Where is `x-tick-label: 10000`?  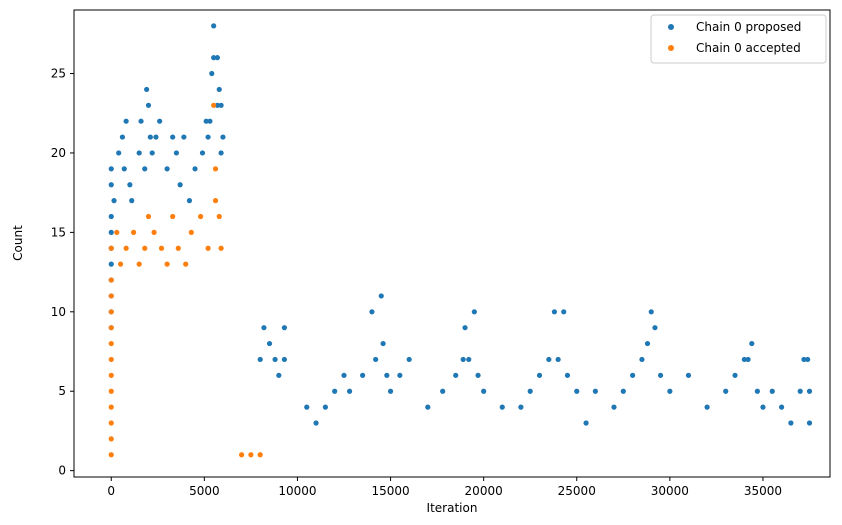
x-tick-label: 10000 is located at coordinates (297, 491).